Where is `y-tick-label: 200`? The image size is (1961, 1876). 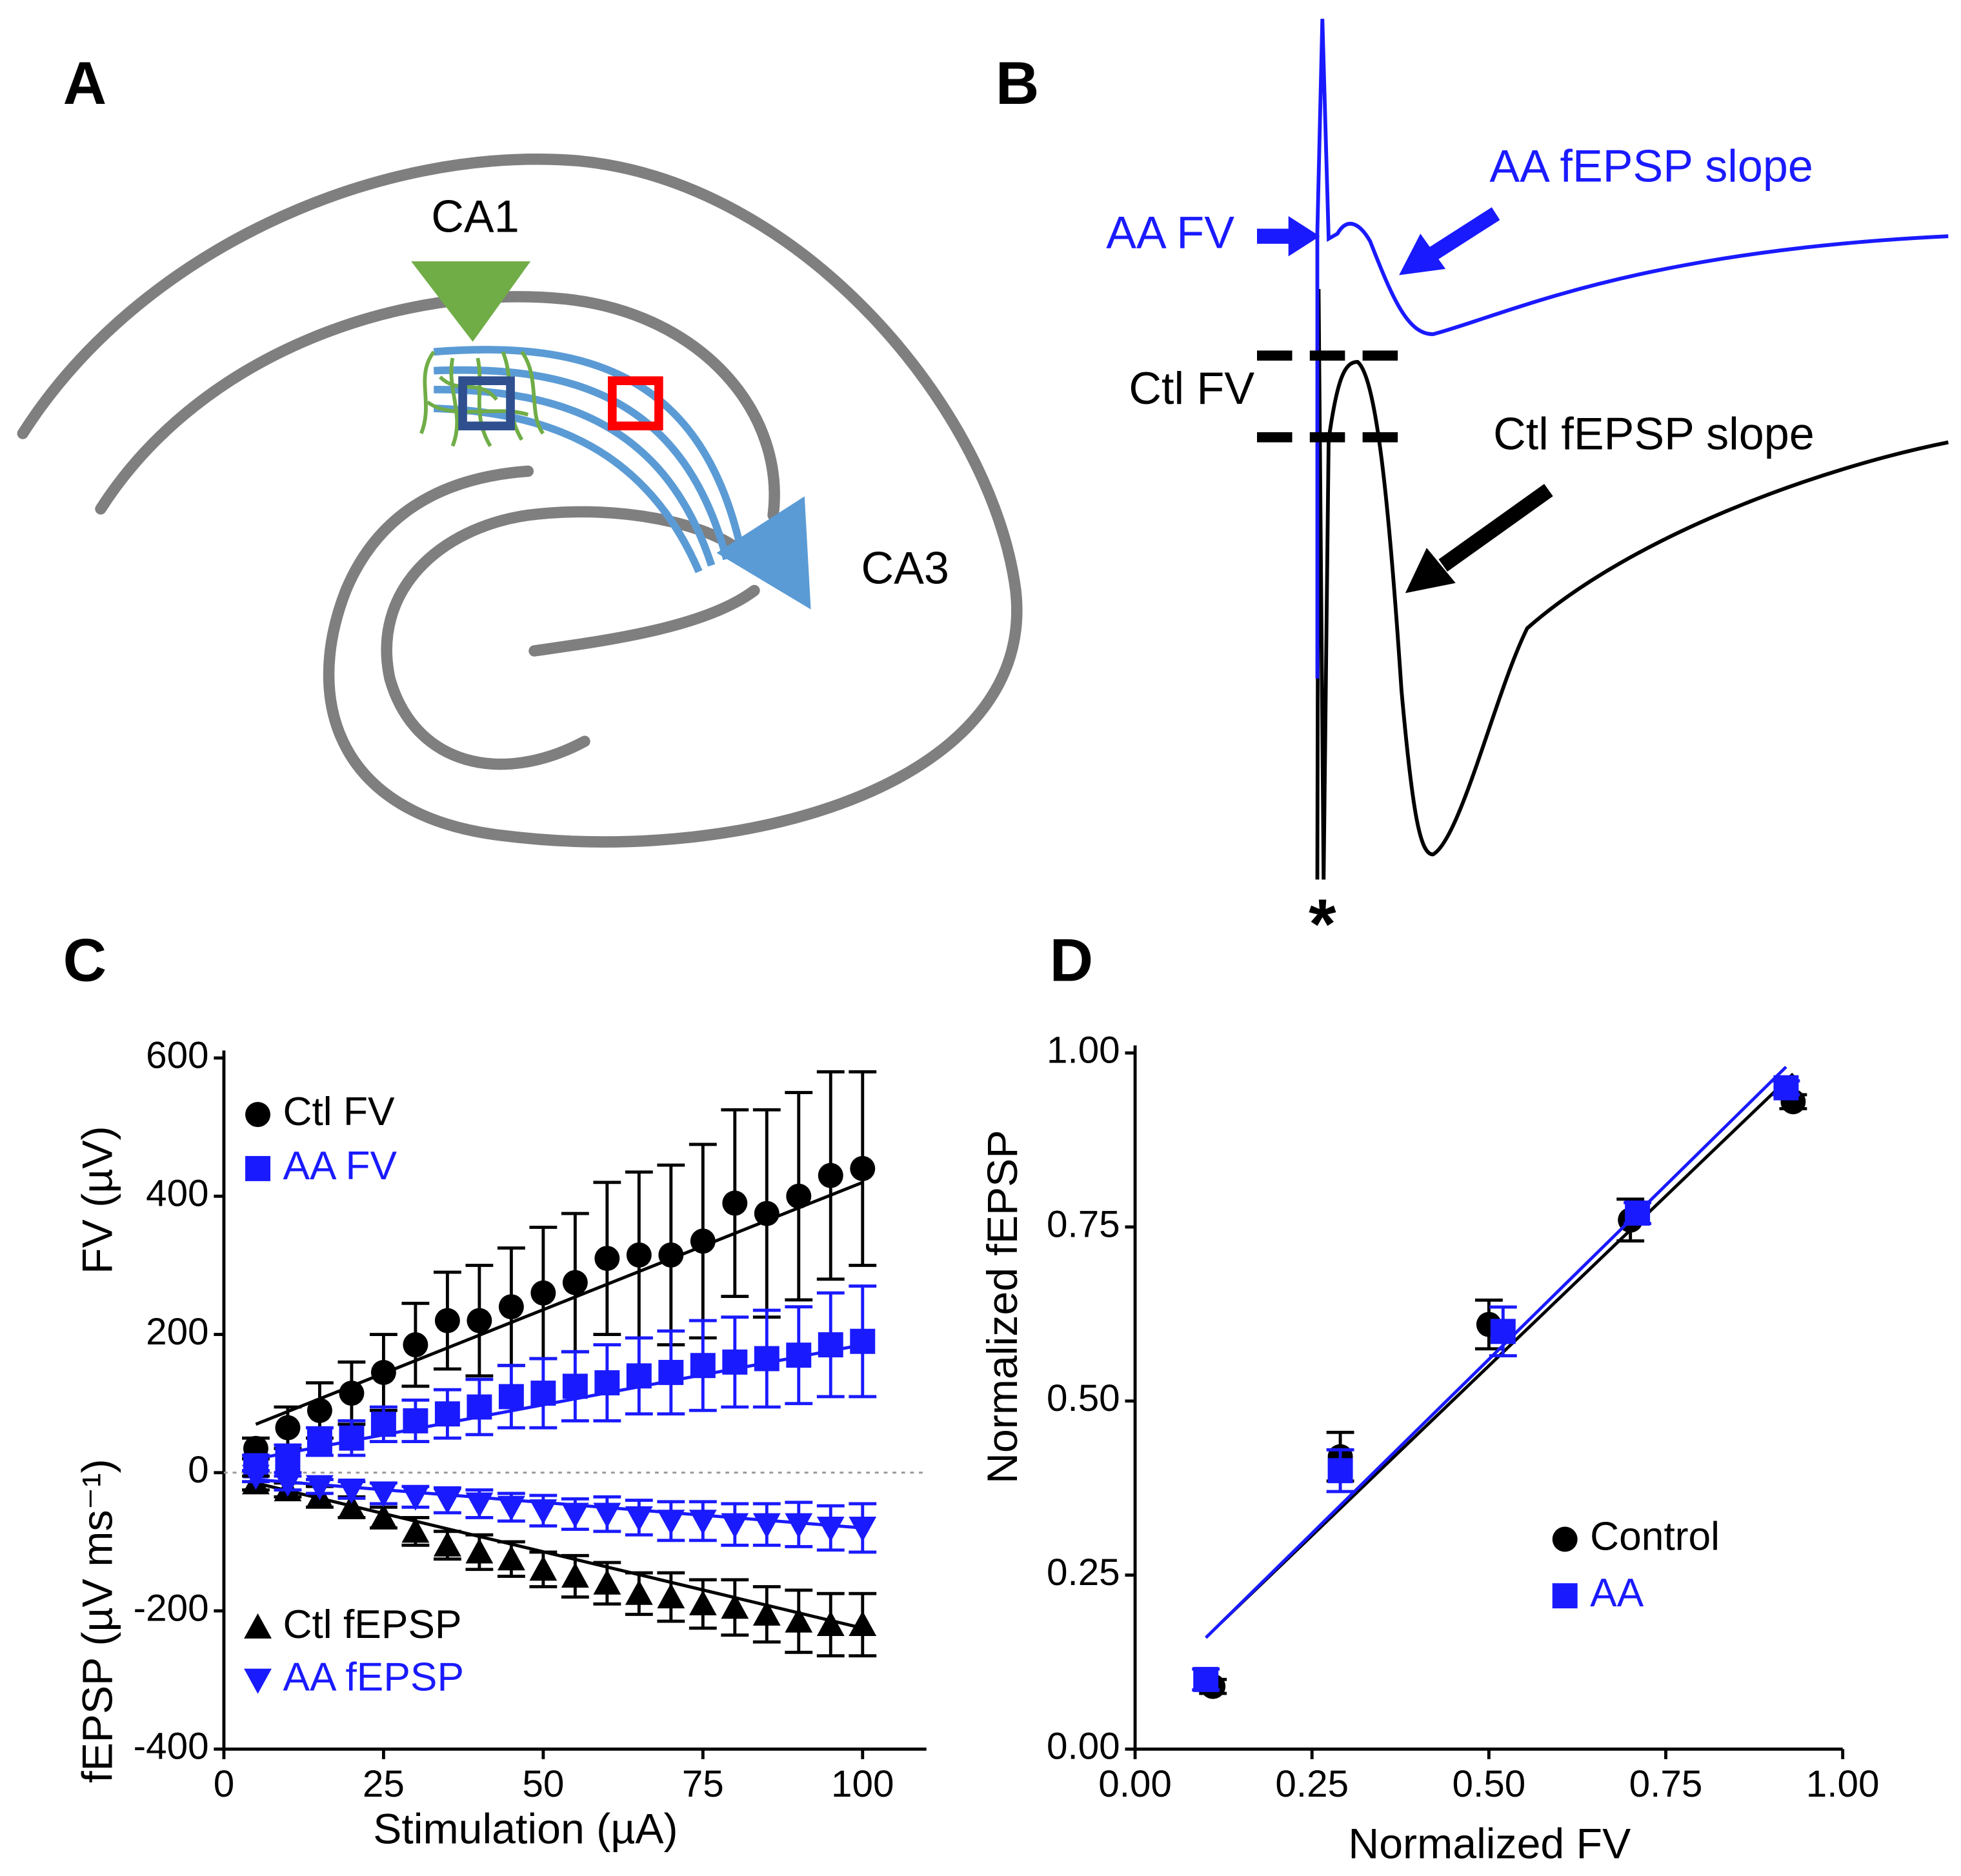 y-tick-label: 200 is located at coordinates (177, 1332).